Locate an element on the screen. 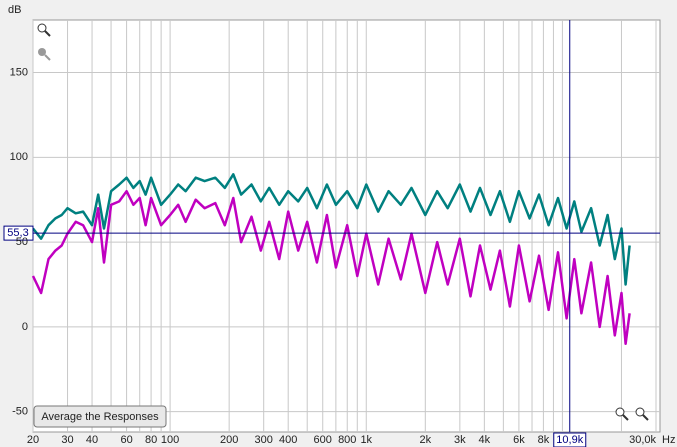 The width and height of the screenshot is (677, 447). x-tick-label: 20 is located at coordinates (33, 440).